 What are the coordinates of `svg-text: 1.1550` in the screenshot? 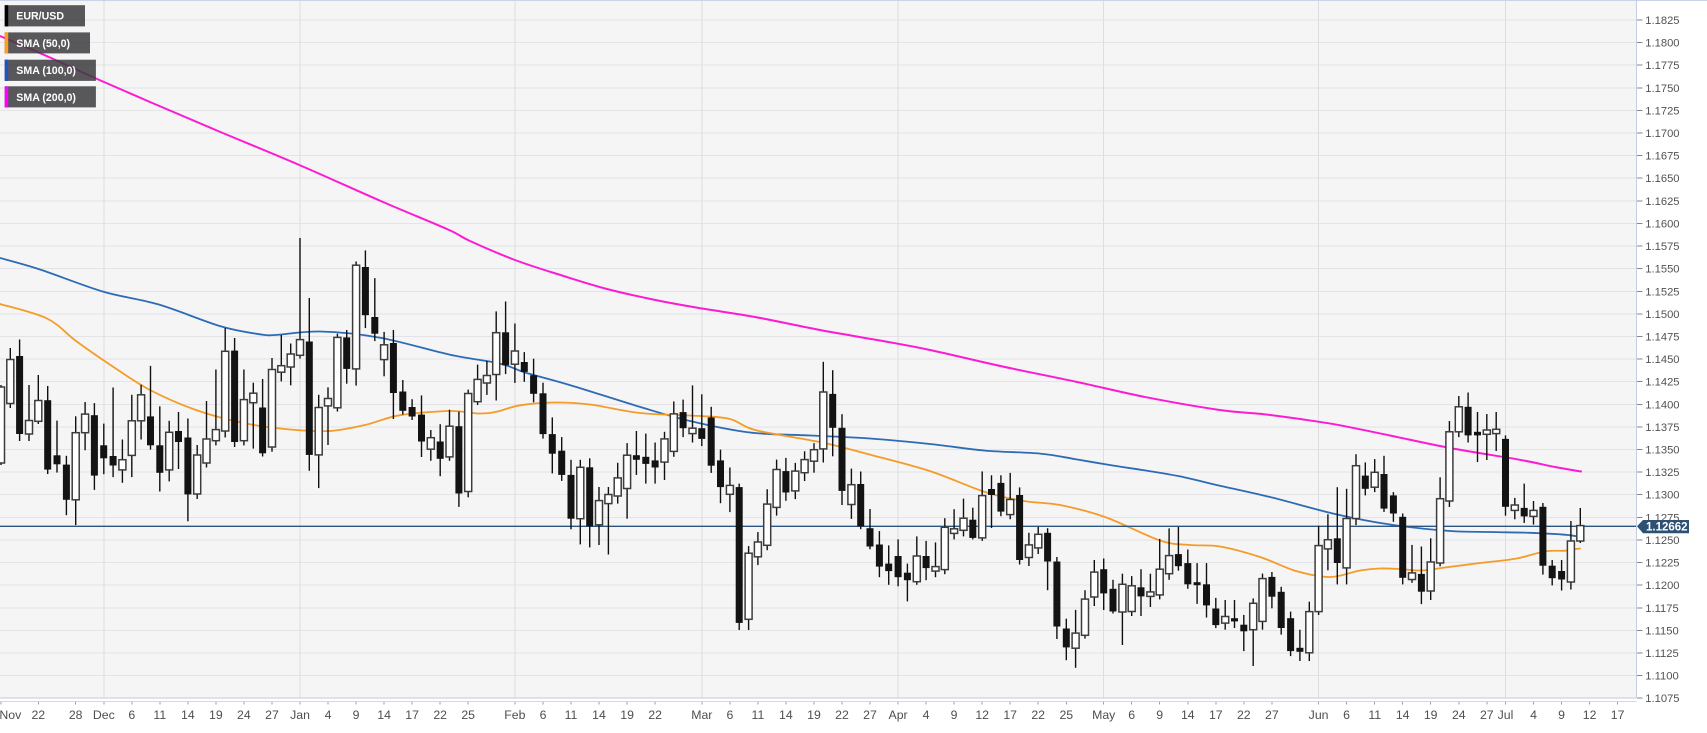 It's located at (1662, 270).